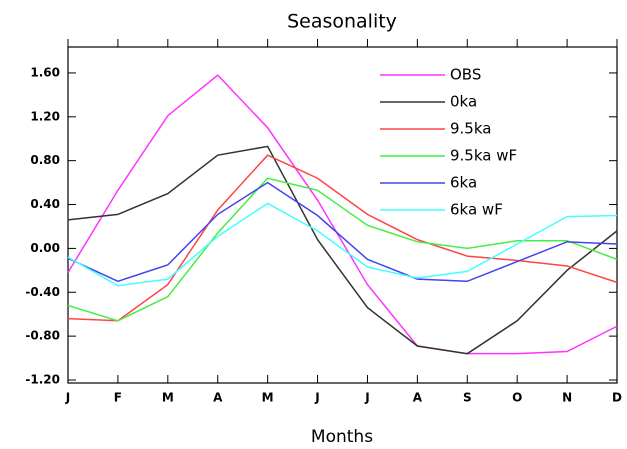 Image resolution: width=627 pixels, height=449 pixels. Describe the element at coordinates (42, 336) in the screenshot. I see `y-tick-label: -0.80` at that location.